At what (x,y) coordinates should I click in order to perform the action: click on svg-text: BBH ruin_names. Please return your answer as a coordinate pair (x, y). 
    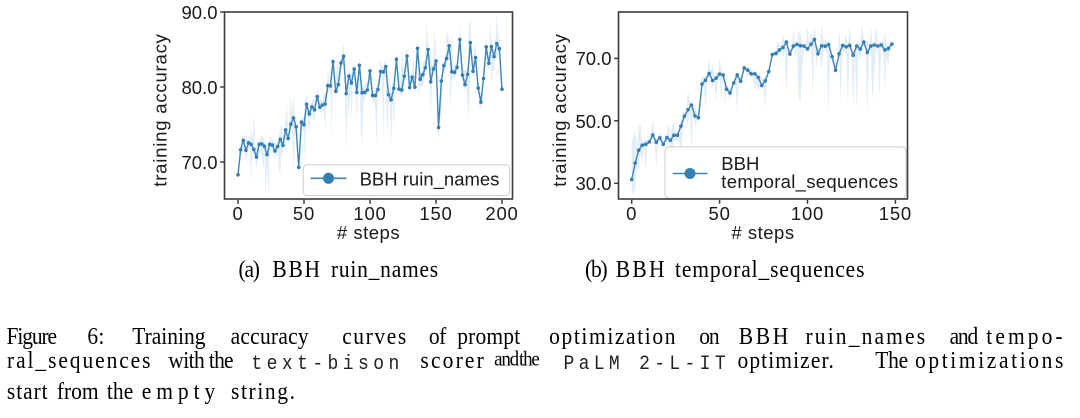
    Looking at the image, I should click on (430, 179).